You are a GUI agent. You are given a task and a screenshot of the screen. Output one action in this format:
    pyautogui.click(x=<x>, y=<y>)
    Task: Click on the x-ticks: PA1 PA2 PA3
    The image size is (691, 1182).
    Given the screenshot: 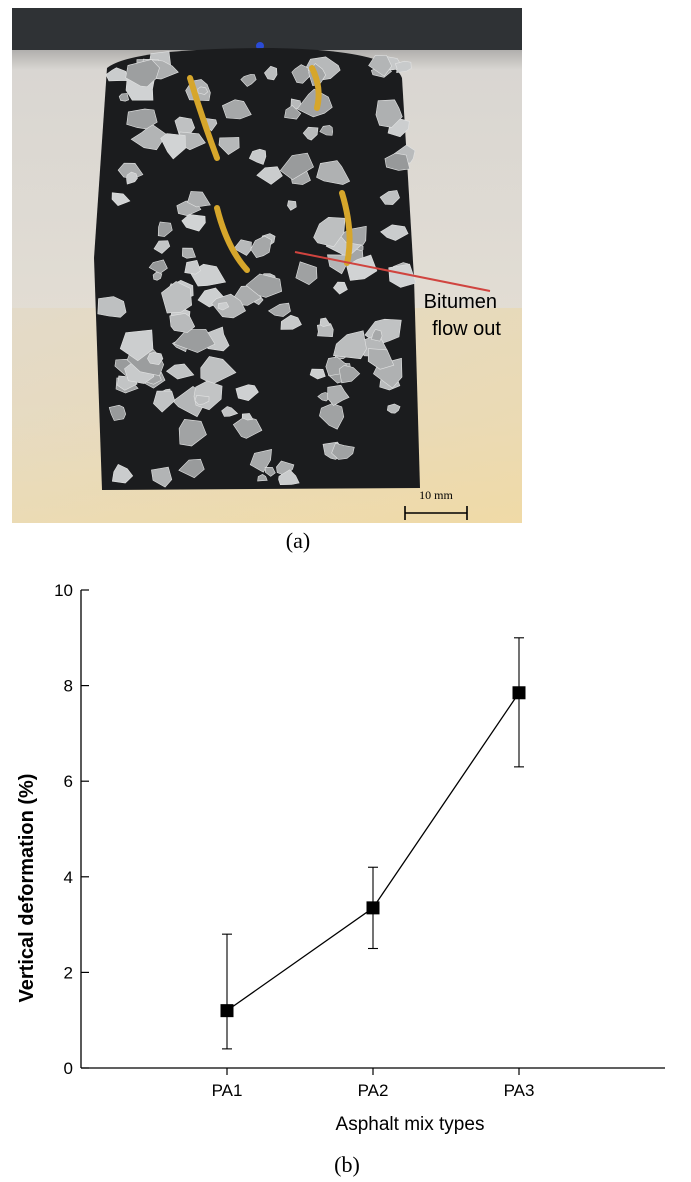 What is the action you would take?
    pyautogui.click(x=373, y=1084)
    